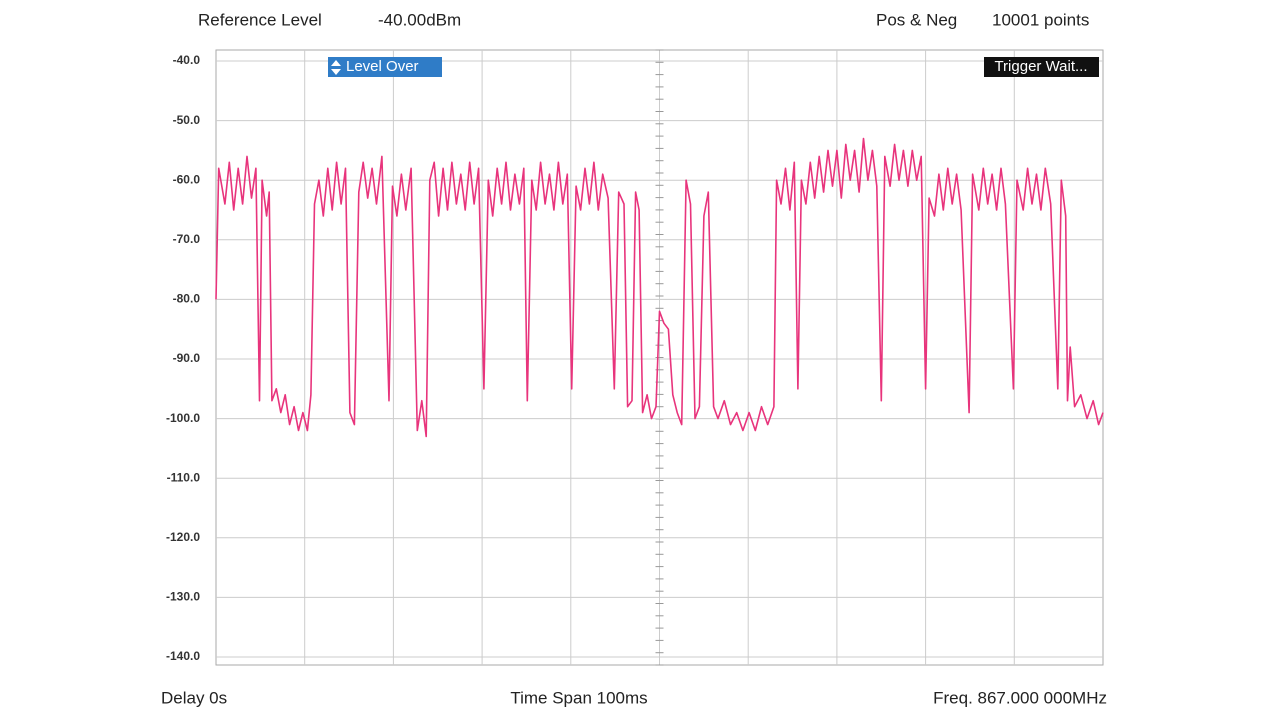 Image resolution: width=1280 pixels, height=719 pixels. I want to click on header-value: -40.00dBm, so click(419, 19).